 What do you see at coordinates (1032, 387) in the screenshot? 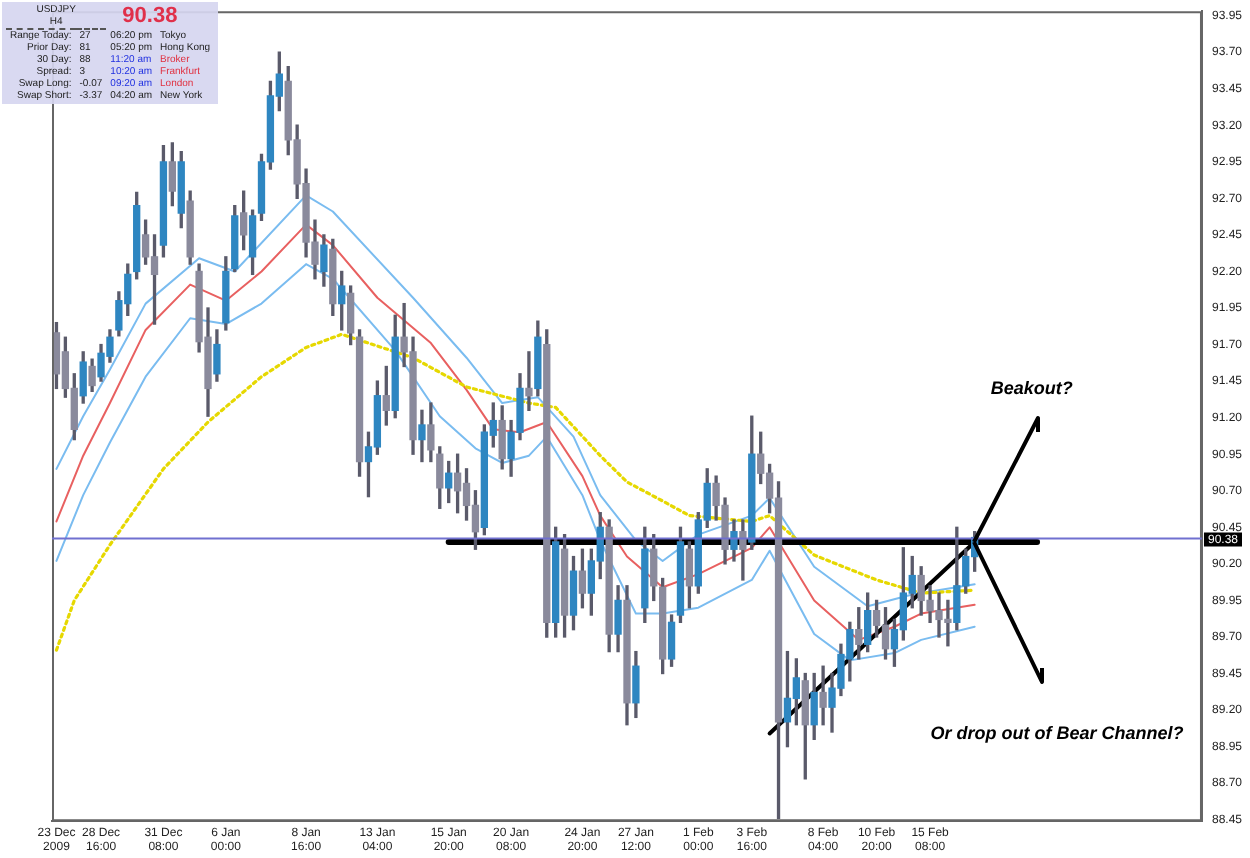
I see `annotation: Beakout?` at bounding box center [1032, 387].